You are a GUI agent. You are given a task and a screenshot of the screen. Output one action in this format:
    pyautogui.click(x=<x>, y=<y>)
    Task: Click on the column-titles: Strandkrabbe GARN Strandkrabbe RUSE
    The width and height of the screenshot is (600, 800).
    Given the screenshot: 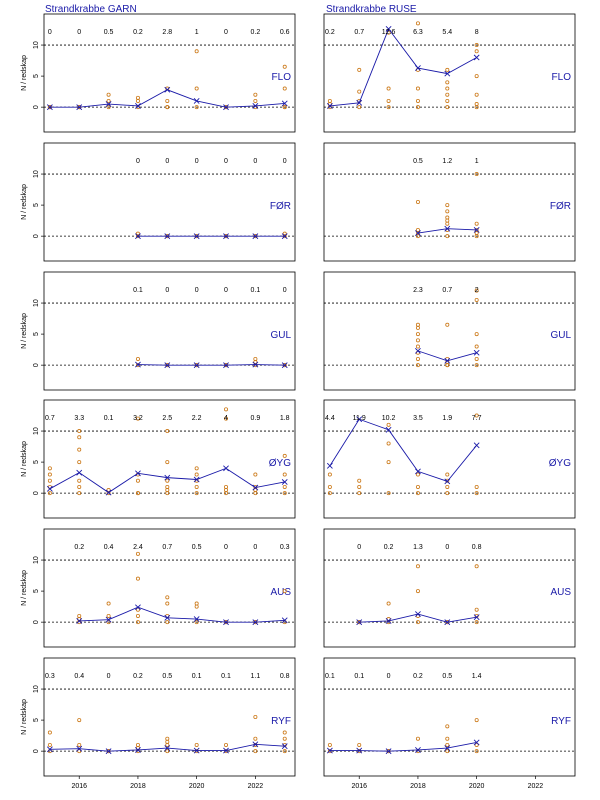 What is the action you would take?
    pyautogui.click(x=231, y=9)
    